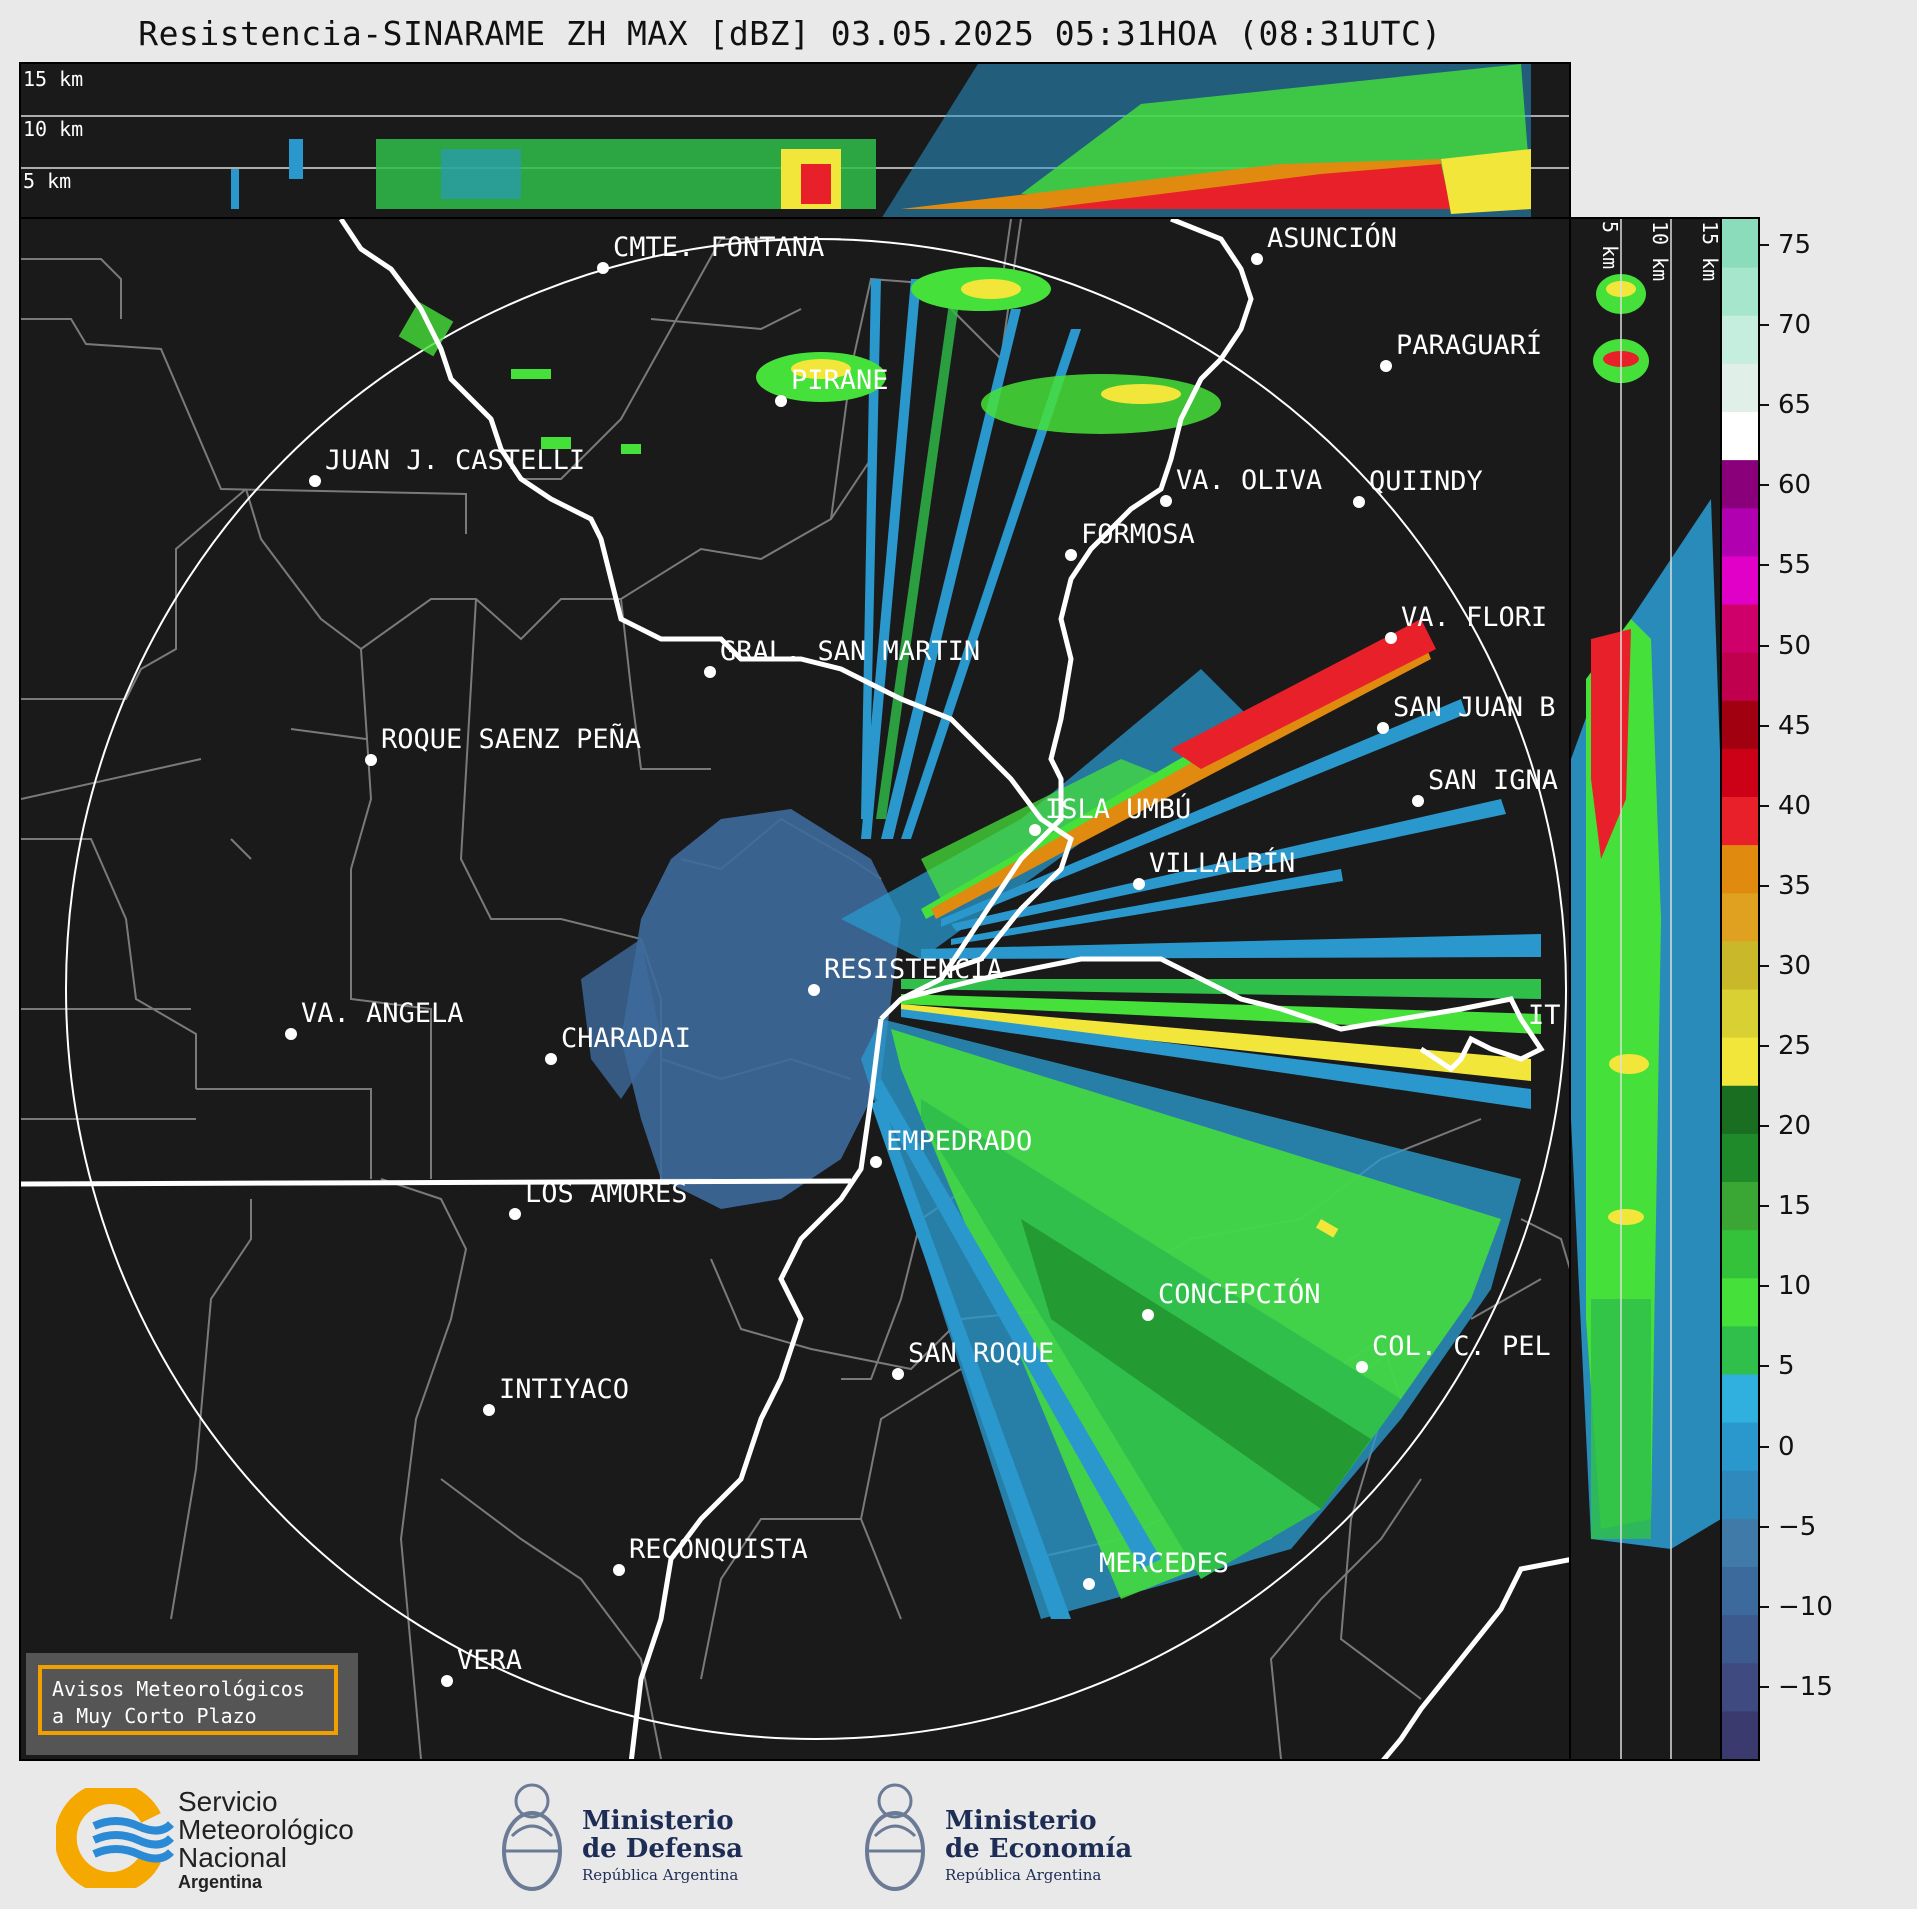 Image resolution: width=1917 pixels, height=1909 pixels. Describe the element at coordinates (718, 247) in the screenshot. I see `city-cmte-fontana: CMTE. FONTANA` at that location.